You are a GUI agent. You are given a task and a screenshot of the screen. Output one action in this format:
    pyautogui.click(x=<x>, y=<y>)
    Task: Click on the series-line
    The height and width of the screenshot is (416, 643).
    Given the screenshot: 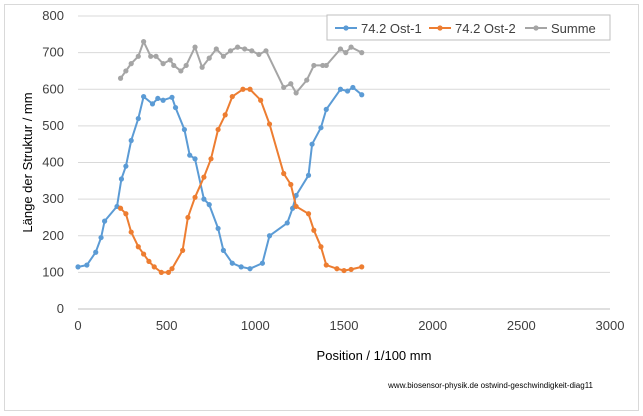 What is the action you would take?
    pyautogui.click(x=241, y=67)
    